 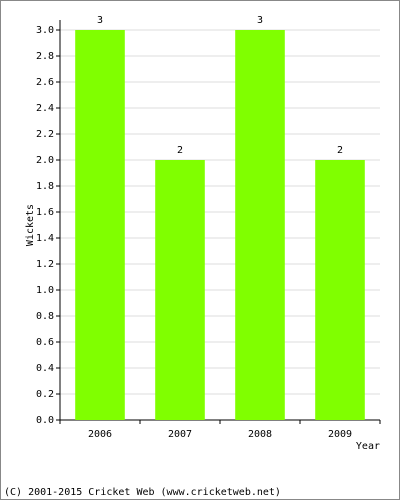 What do you see at coordinates (180, 434) in the screenshot?
I see `x-tick-label: 2007` at bounding box center [180, 434].